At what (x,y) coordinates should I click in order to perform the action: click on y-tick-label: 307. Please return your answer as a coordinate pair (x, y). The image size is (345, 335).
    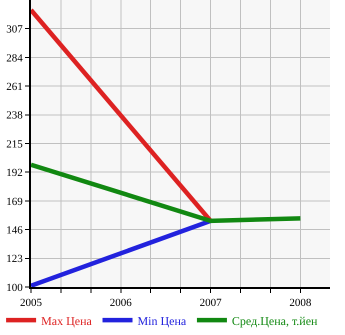
    Looking at the image, I should click on (15, 30).